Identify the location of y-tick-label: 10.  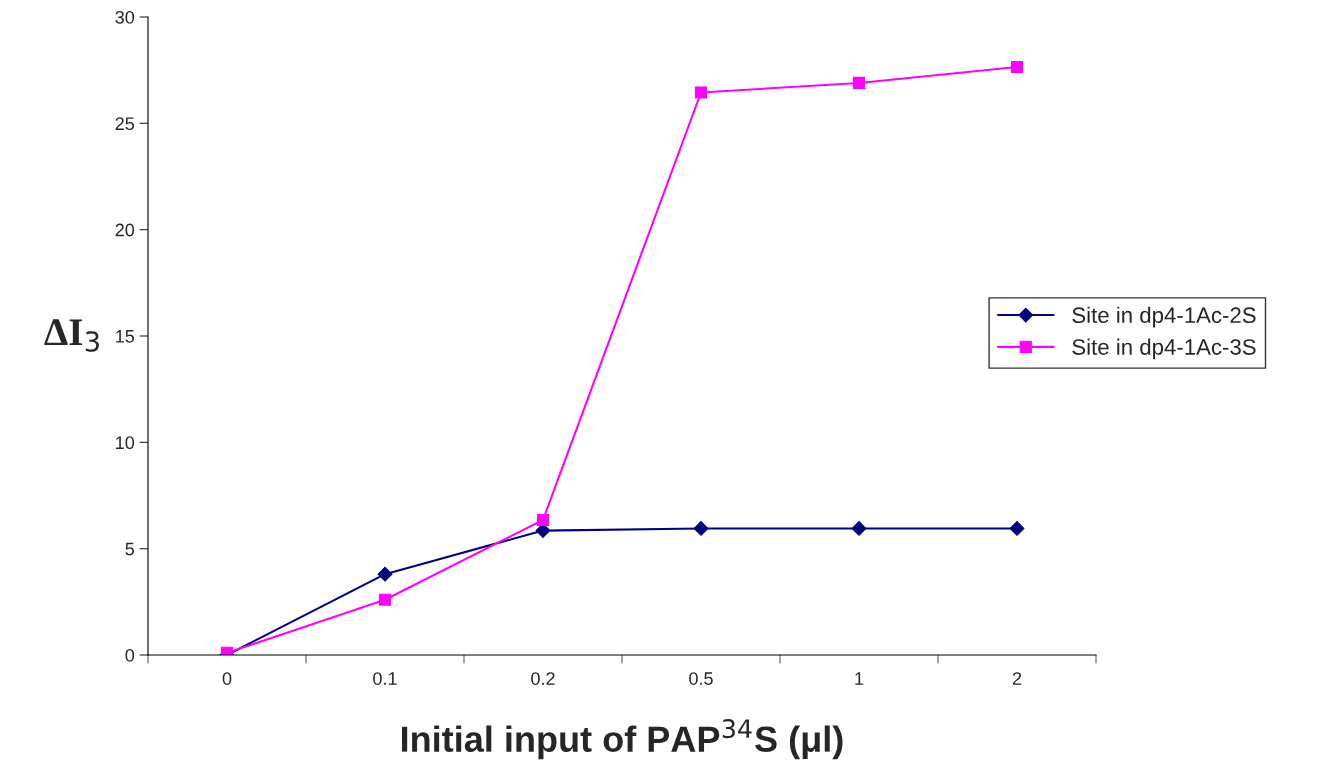
(125, 443).